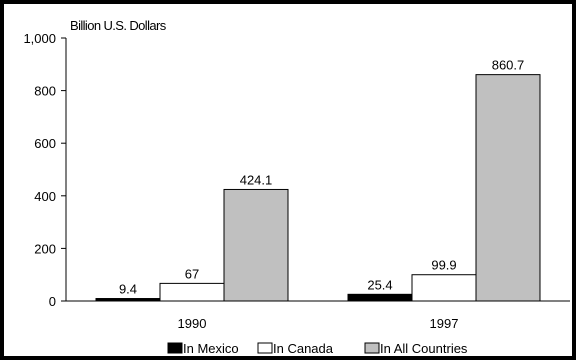 The height and width of the screenshot is (360, 576). What do you see at coordinates (211, 348) in the screenshot?
I see `legend-label: In Mexico` at bounding box center [211, 348].